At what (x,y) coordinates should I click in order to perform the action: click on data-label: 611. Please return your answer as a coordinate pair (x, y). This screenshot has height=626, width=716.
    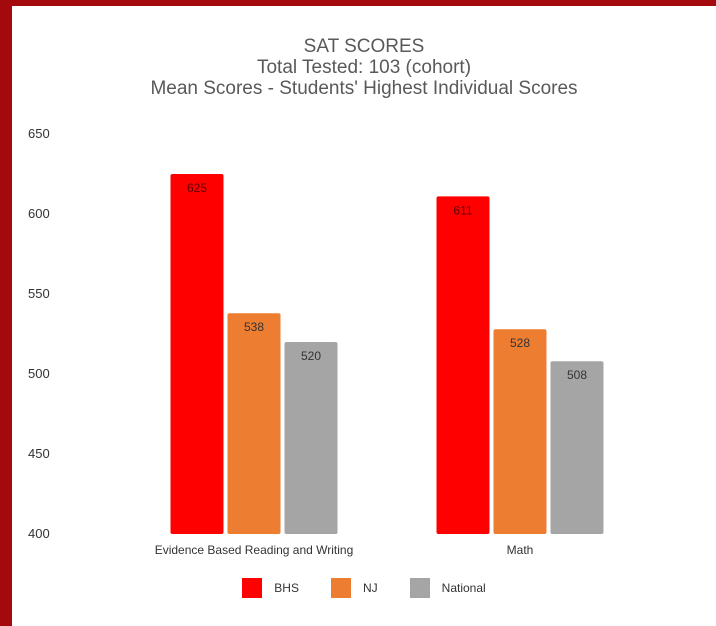
    Looking at the image, I should click on (462, 210).